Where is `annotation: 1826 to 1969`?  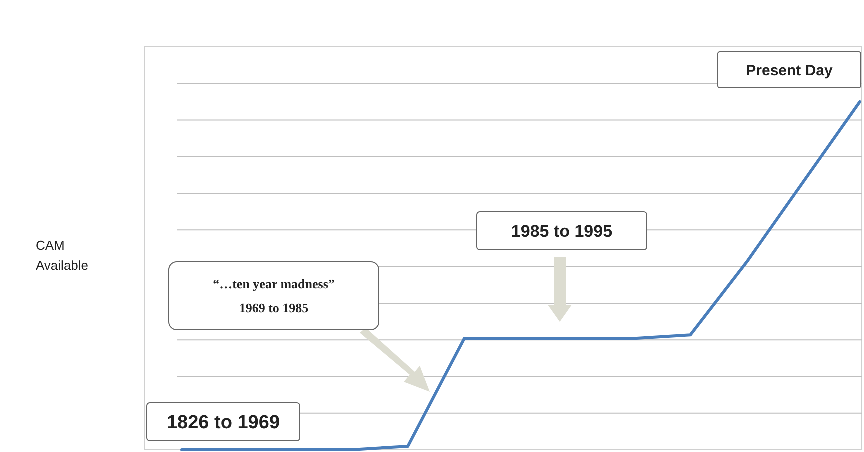 annotation: 1826 to 1969 is located at coordinates (223, 423).